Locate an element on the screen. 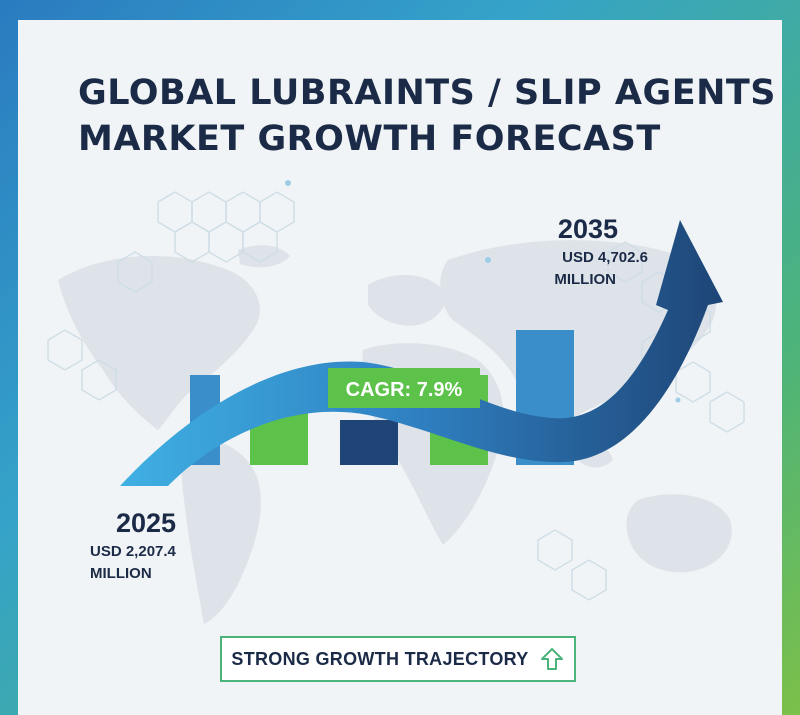 The image size is (800, 715). up-arrow-icon is located at coordinates (551, 659).